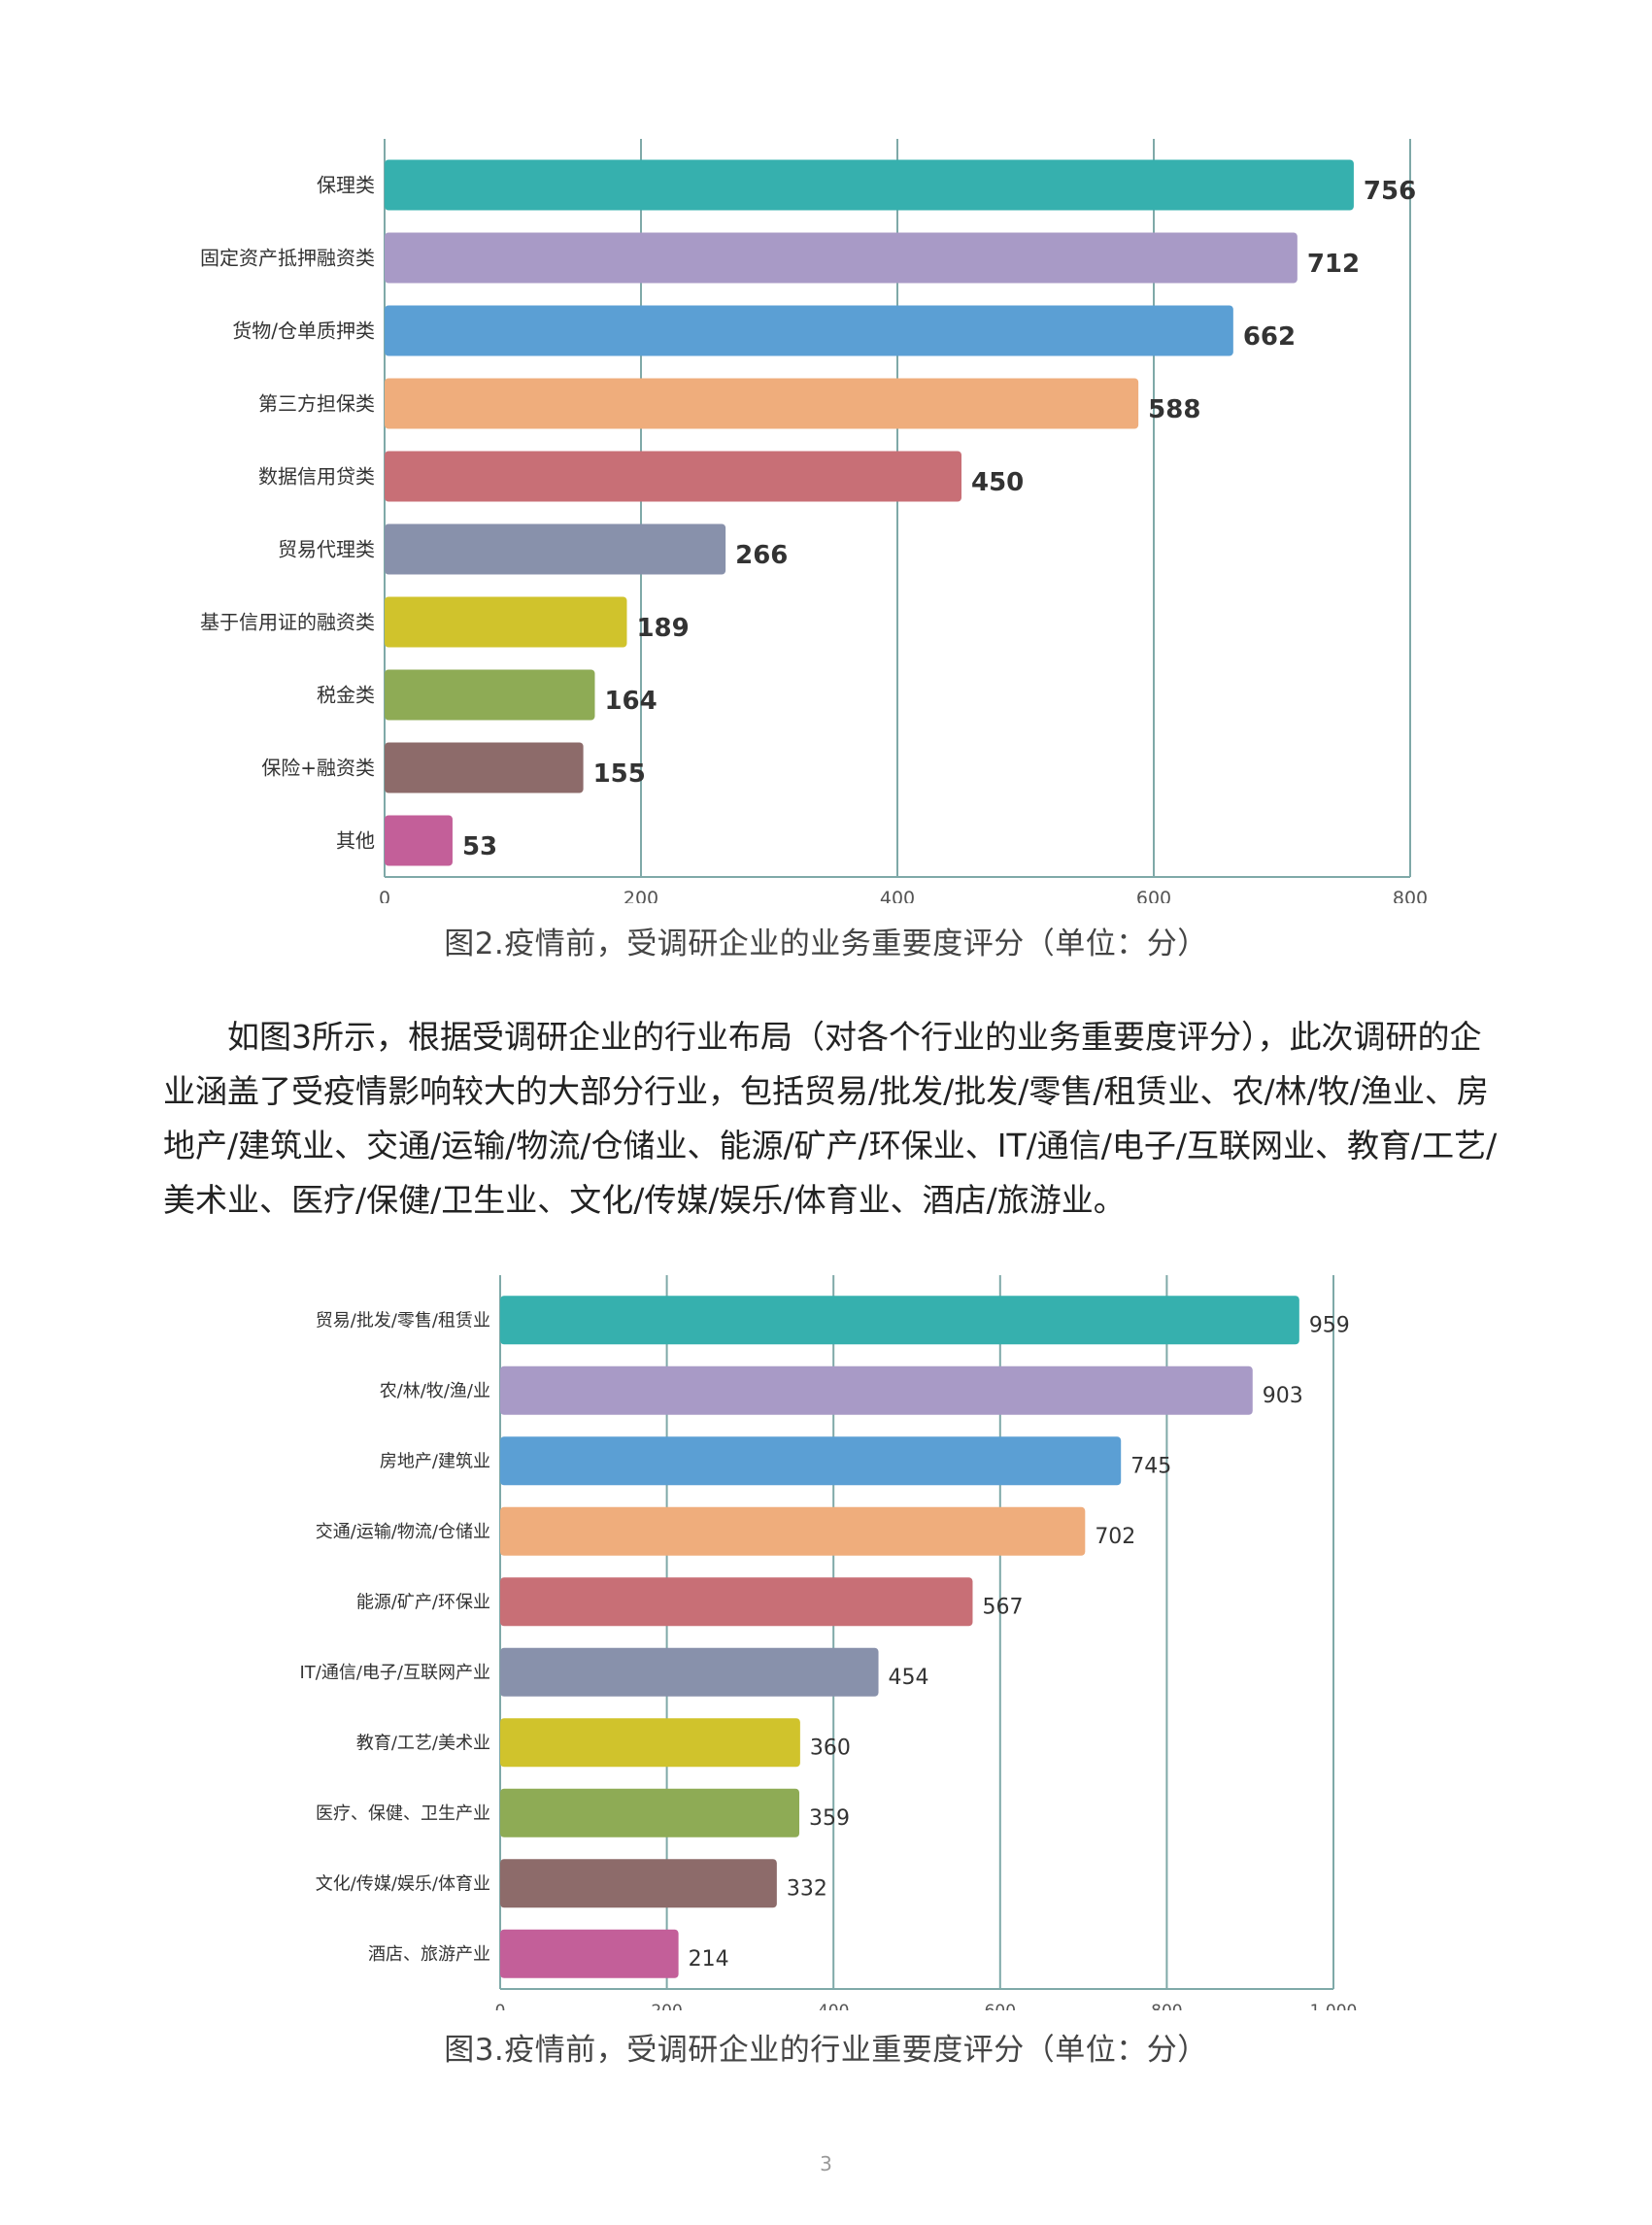 This screenshot has height=2225, width=1652. I want to click on category-label: 货物/仓单质押类, so click(303, 331).